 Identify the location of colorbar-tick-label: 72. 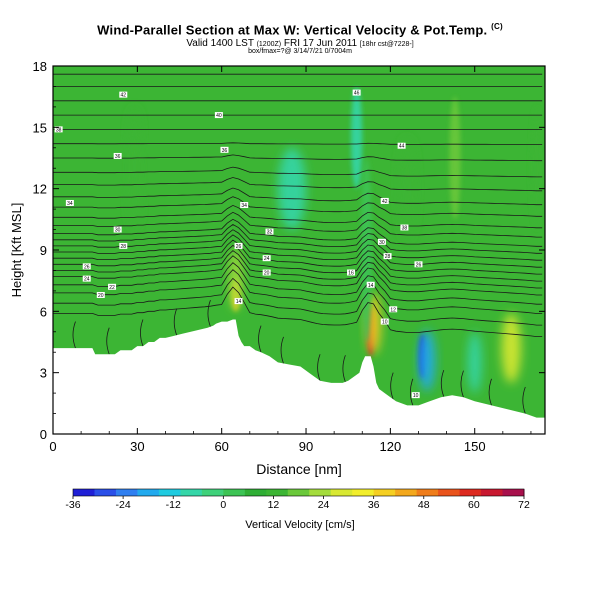
(524, 505).